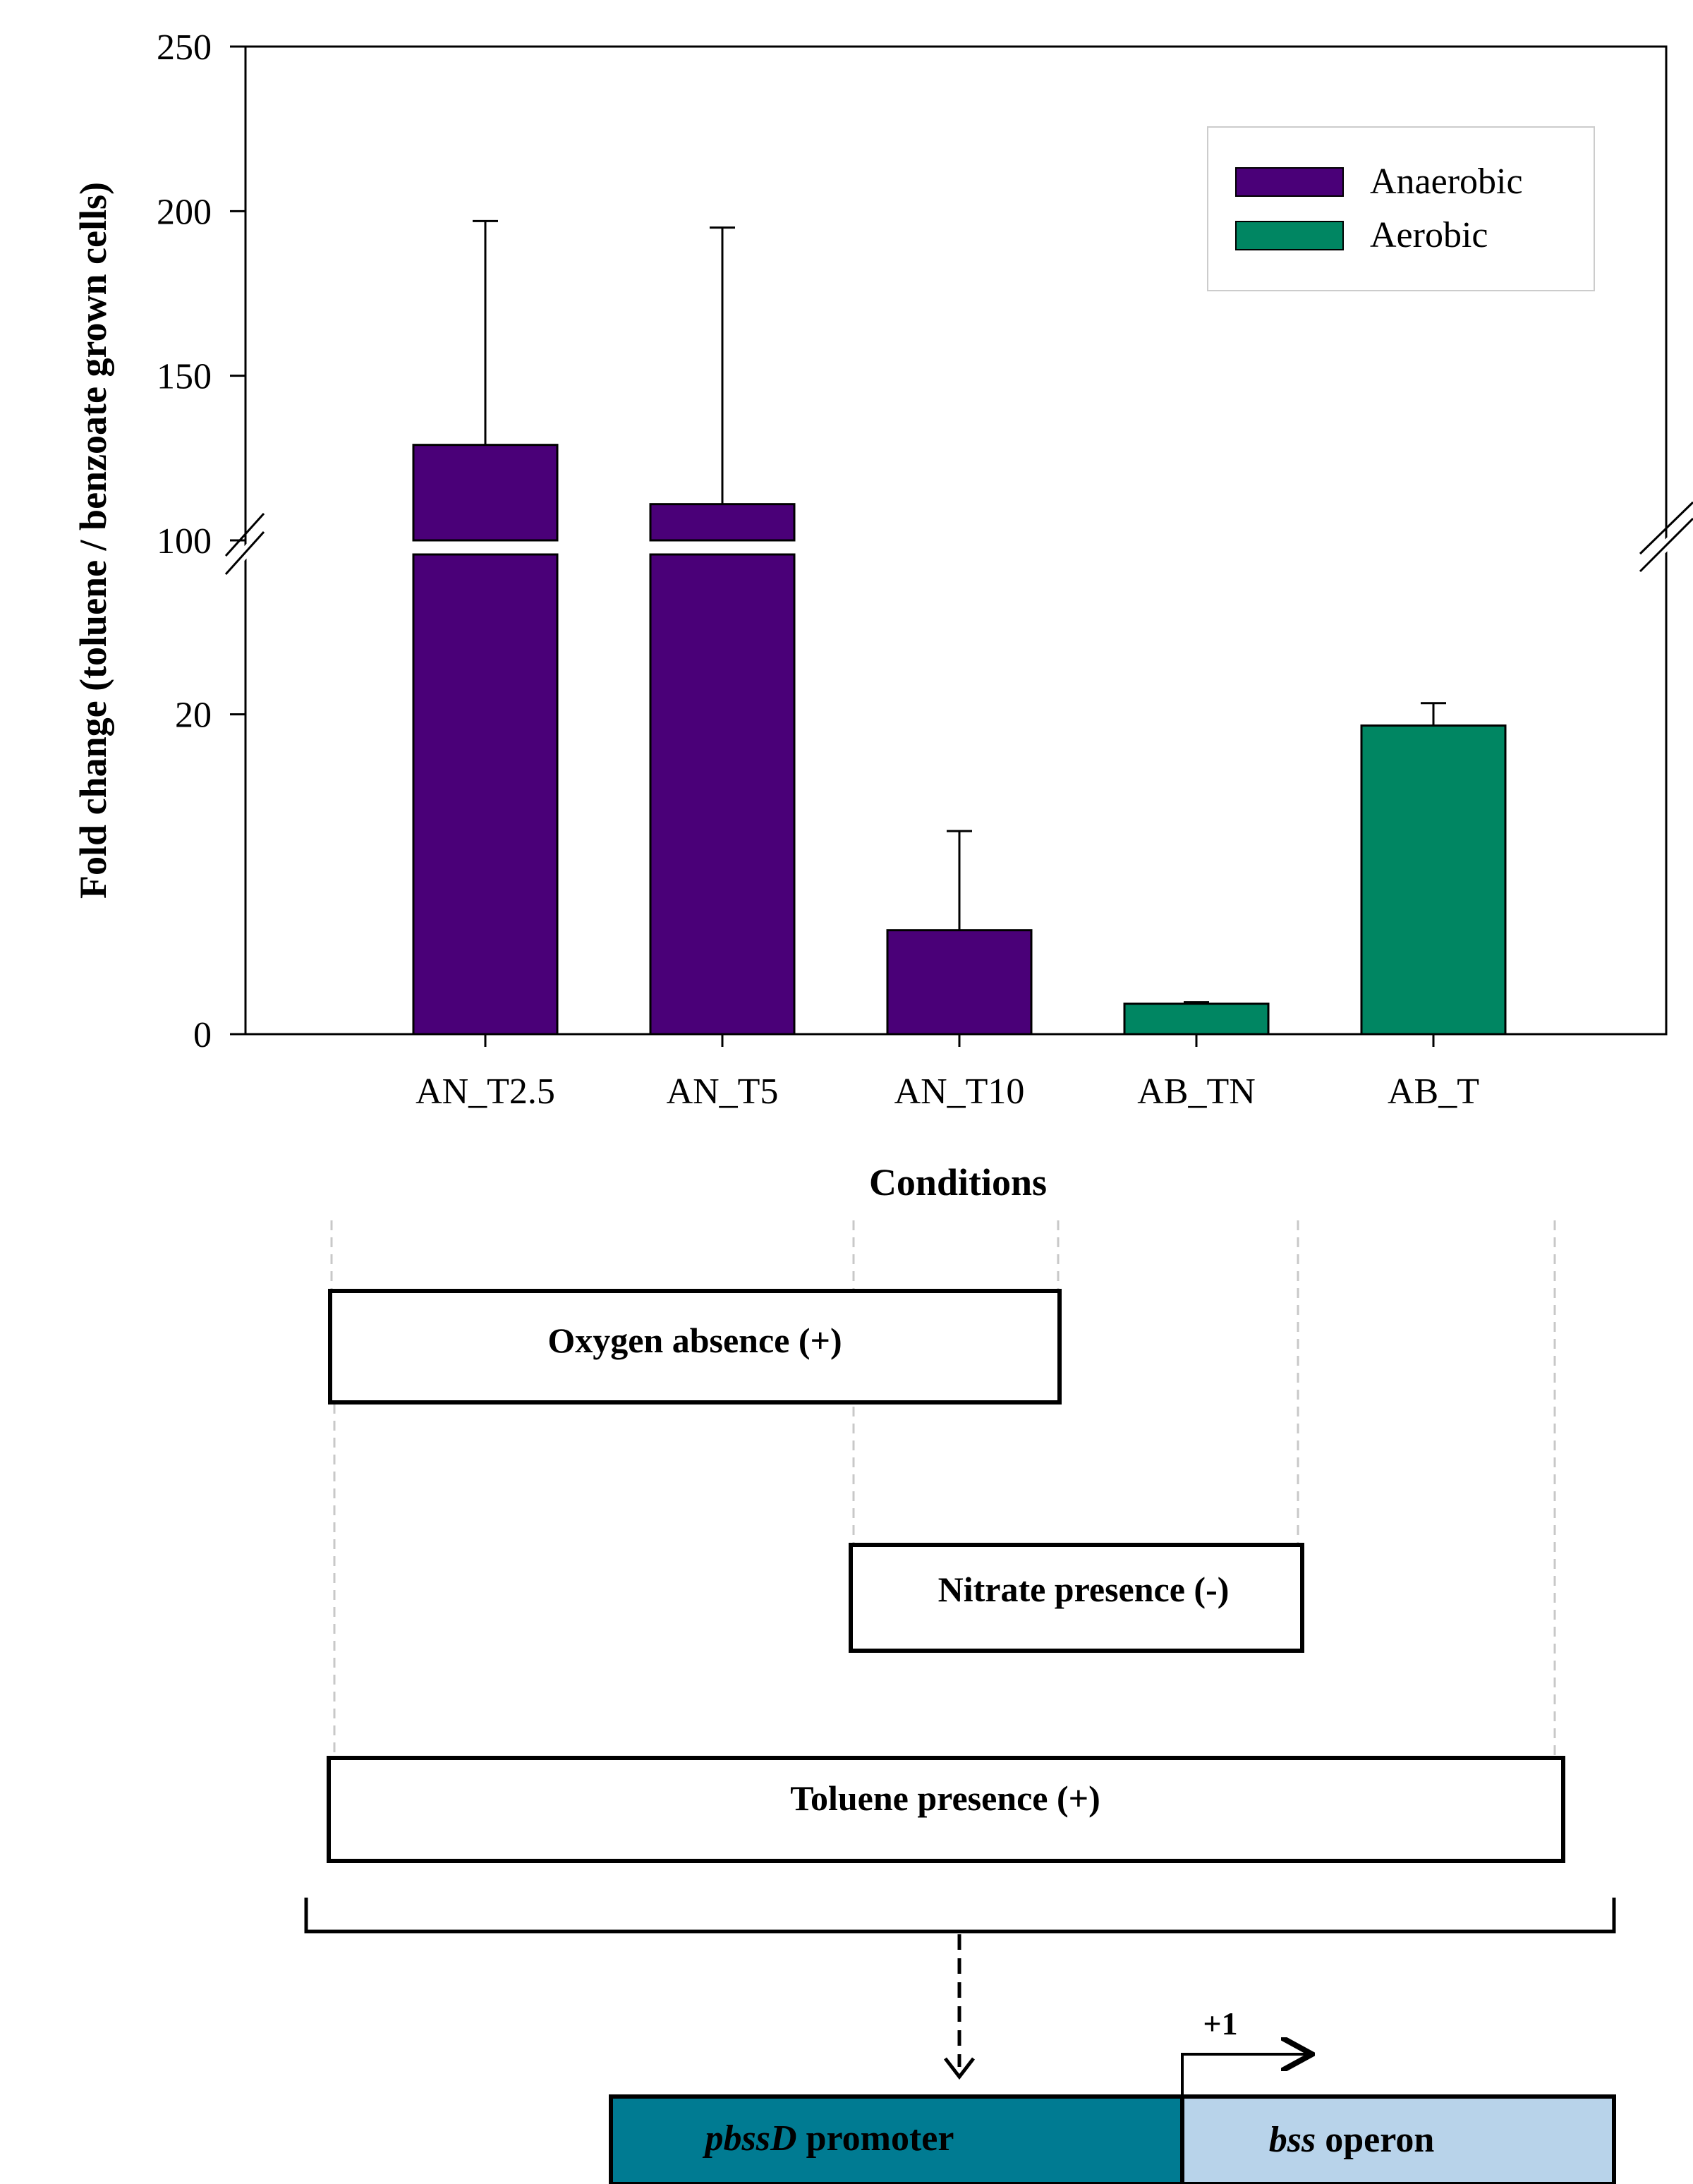 Image resolution: width=1693 pixels, height=2184 pixels. I want to click on legend: Anaerobic Aerobic, so click(1401, 209).